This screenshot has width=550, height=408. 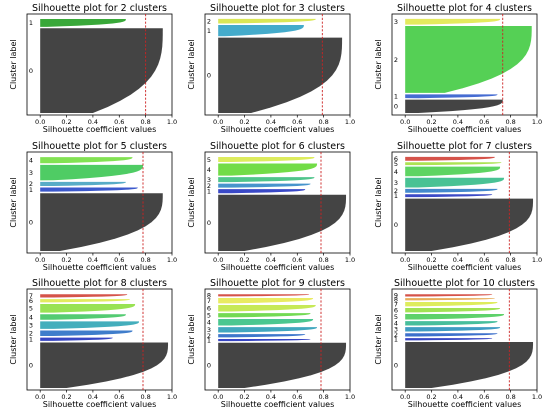 What do you see at coordinates (209, 296) in the screenshot?
I see `cluster-label: 8` at bounding box center [209, 296].